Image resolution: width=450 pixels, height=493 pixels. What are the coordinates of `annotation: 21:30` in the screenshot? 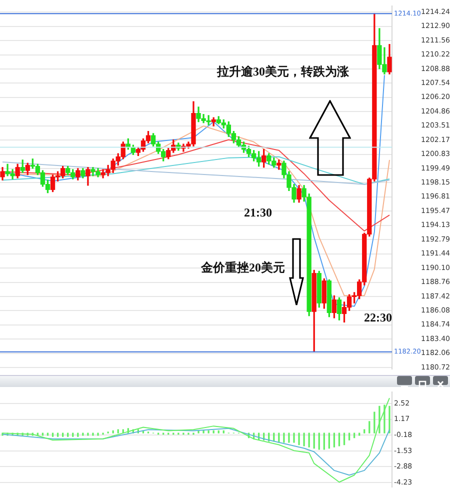 It's located at (258, 213).